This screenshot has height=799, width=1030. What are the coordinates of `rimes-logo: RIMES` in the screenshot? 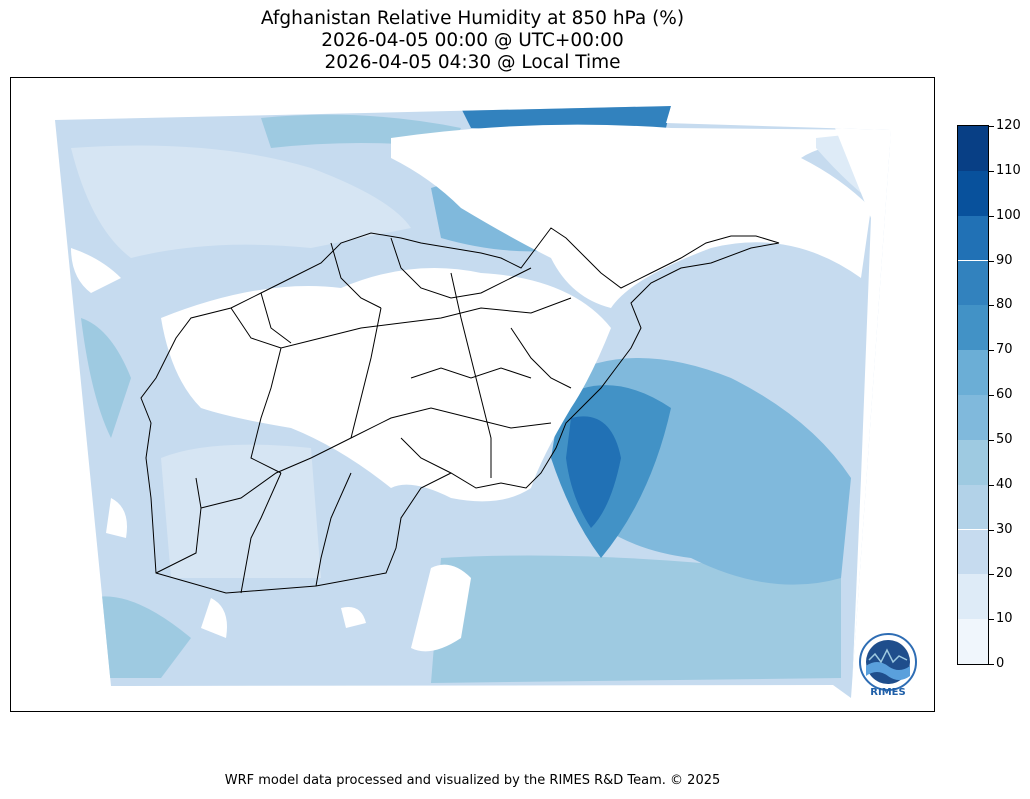 It's located at (888, 667).